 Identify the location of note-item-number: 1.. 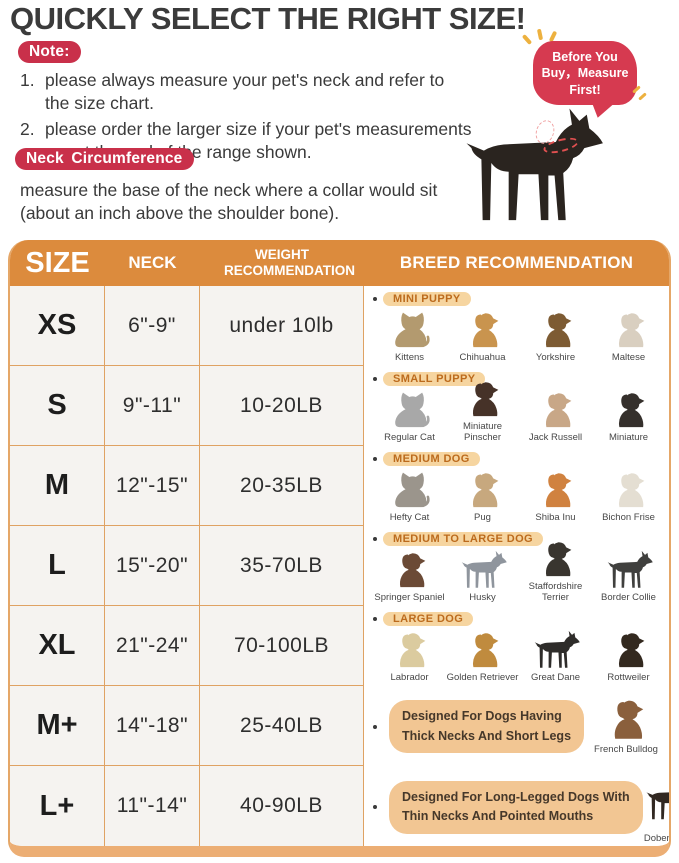
(27, 80).